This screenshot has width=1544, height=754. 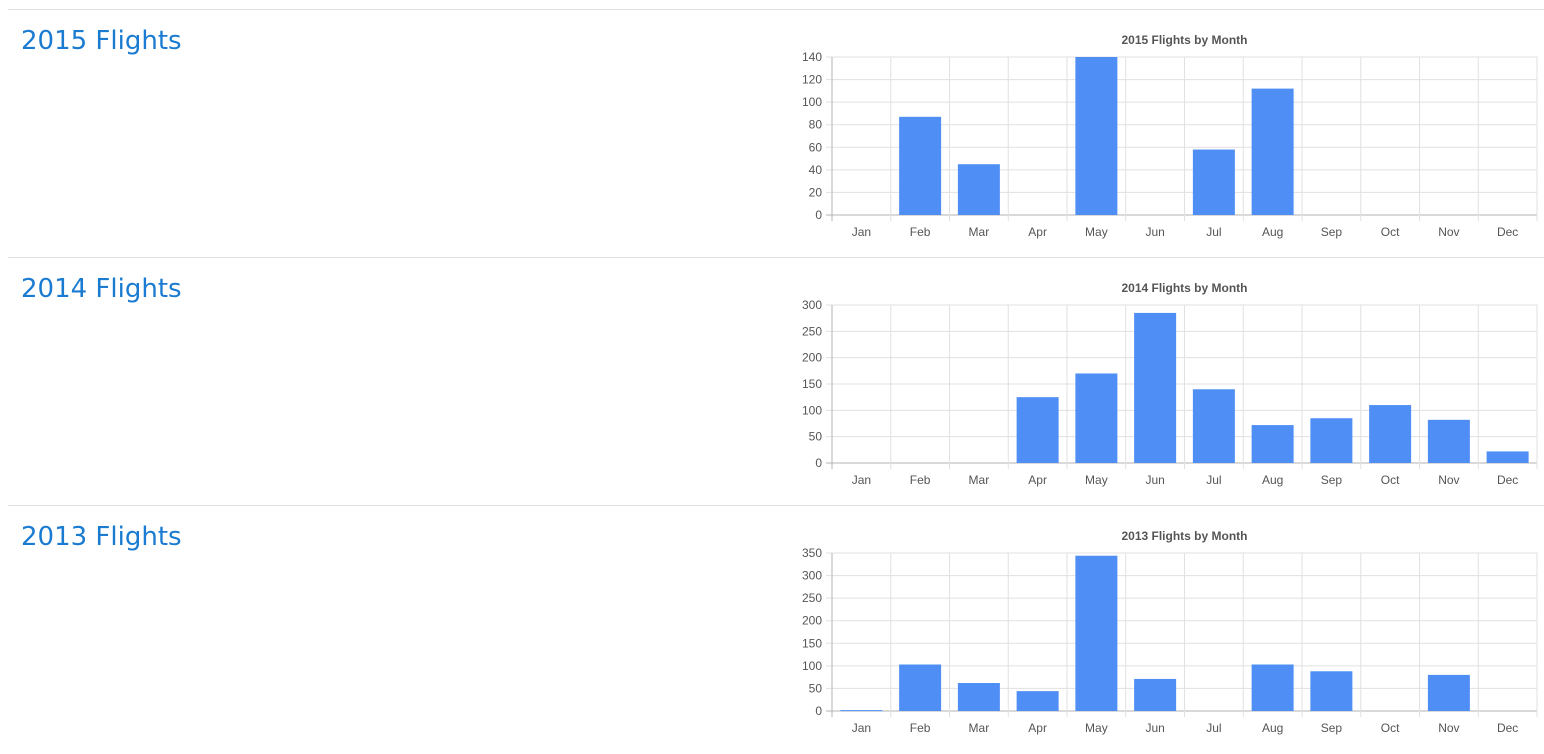 What do you see at coordinates (816, 125) in the screenshot?
I see `y-tick-label: 80` at bounding box center [816, 125].